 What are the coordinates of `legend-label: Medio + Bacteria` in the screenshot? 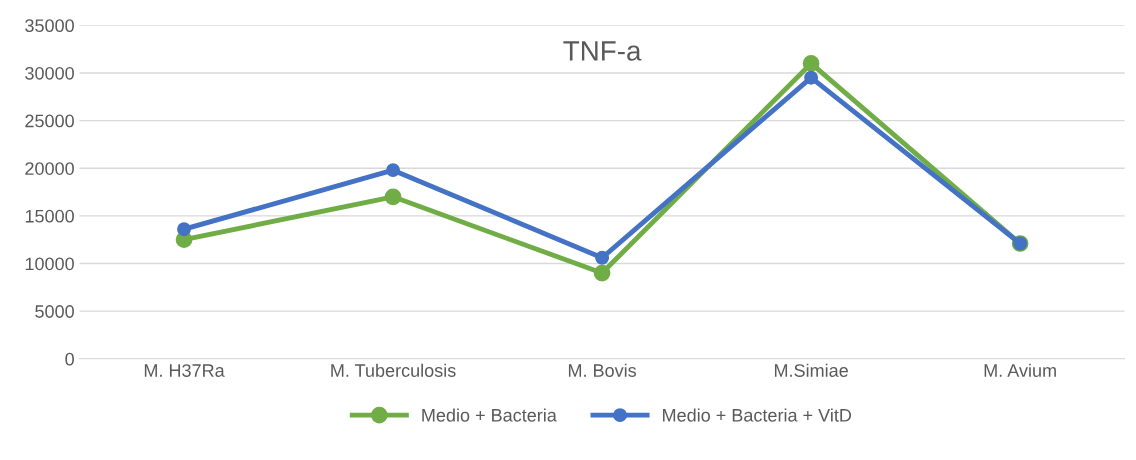 It's located at (489, 415).